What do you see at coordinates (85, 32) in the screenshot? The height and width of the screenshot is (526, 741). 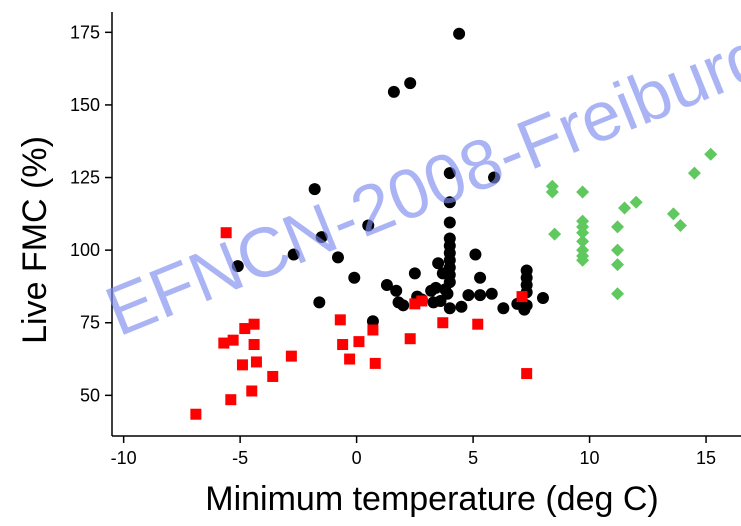 I see `y-tick-label: 175` at bounding box center [85, 32].